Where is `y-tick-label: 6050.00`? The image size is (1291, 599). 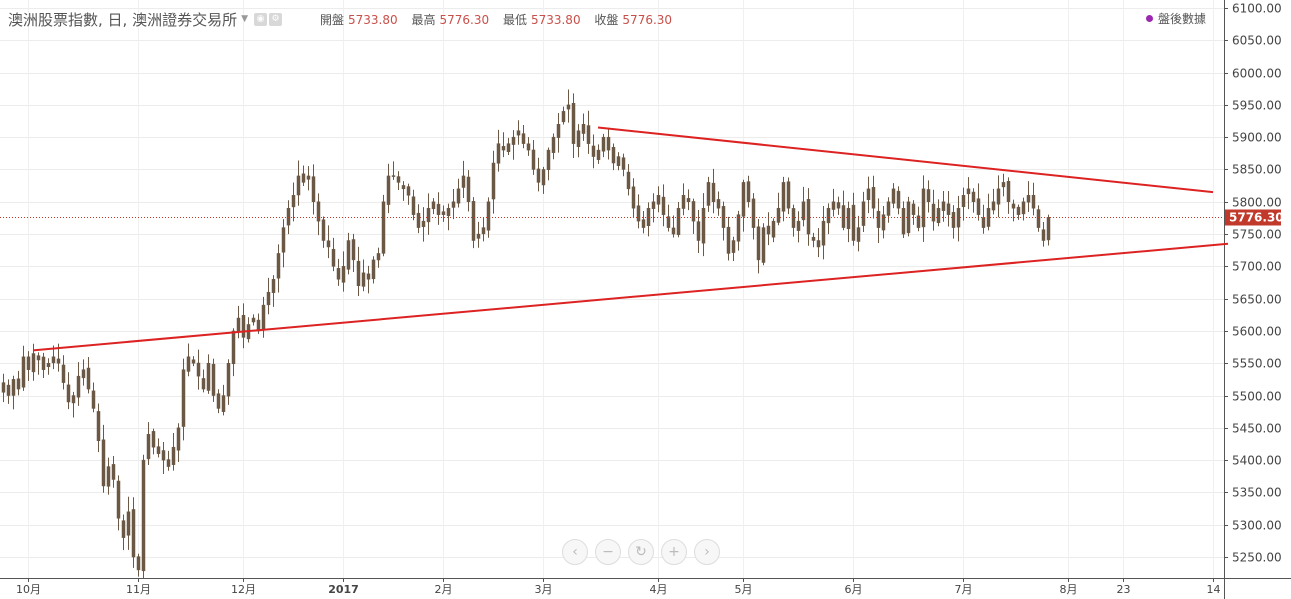 y-tick-label: 6050.00 is located at coordinates (1257, 41).